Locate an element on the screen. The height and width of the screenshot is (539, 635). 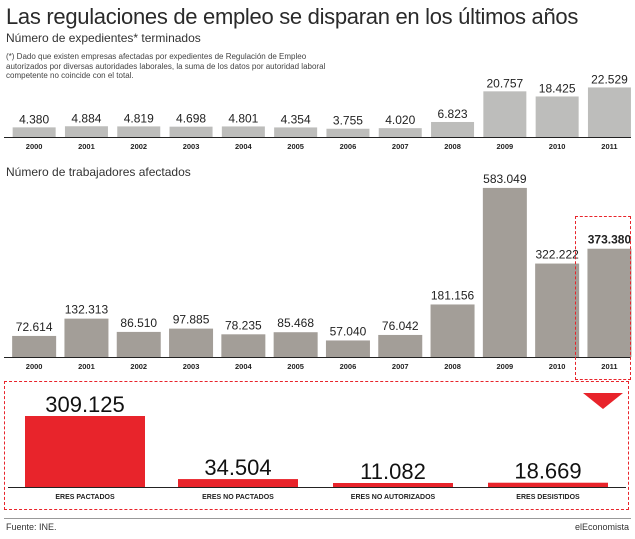
bar-trabajadores-2005 is located at coordinates (295, 344).